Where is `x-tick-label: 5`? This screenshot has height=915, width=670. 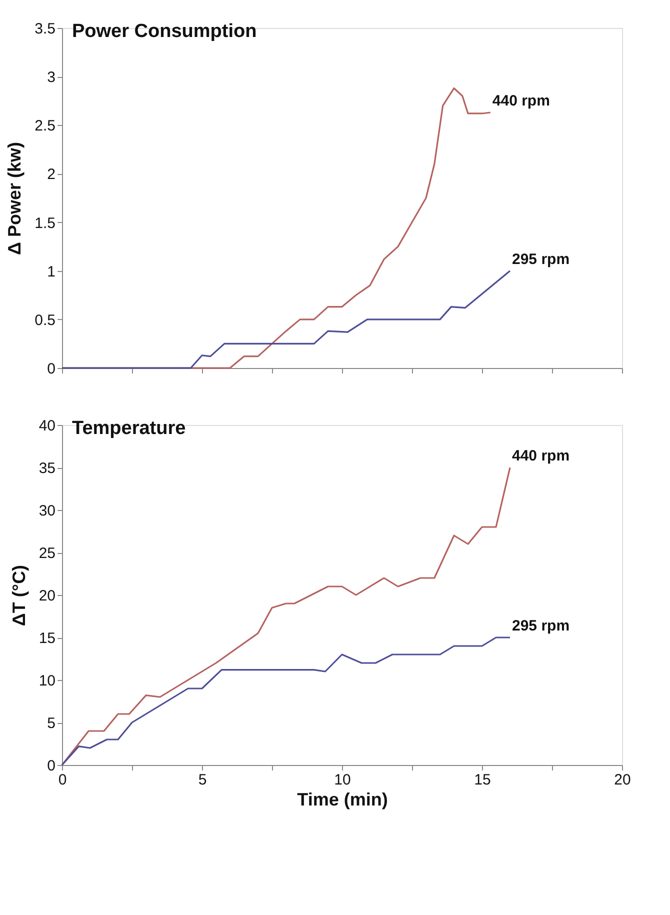 x-tick-label: 5 is located at coordinates (202, 780).